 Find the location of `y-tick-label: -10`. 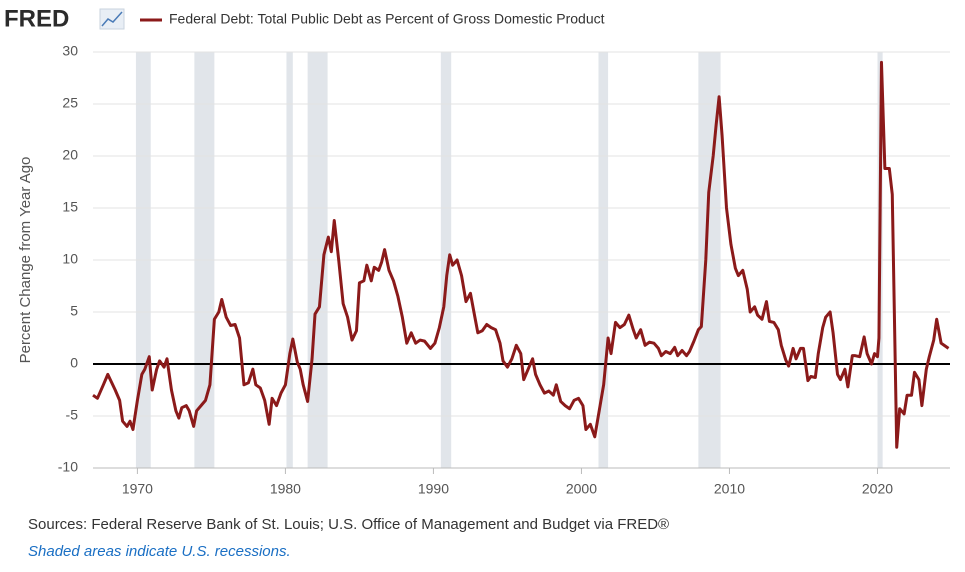

y-tick-label: -10 is located at coordinates (68, 467).